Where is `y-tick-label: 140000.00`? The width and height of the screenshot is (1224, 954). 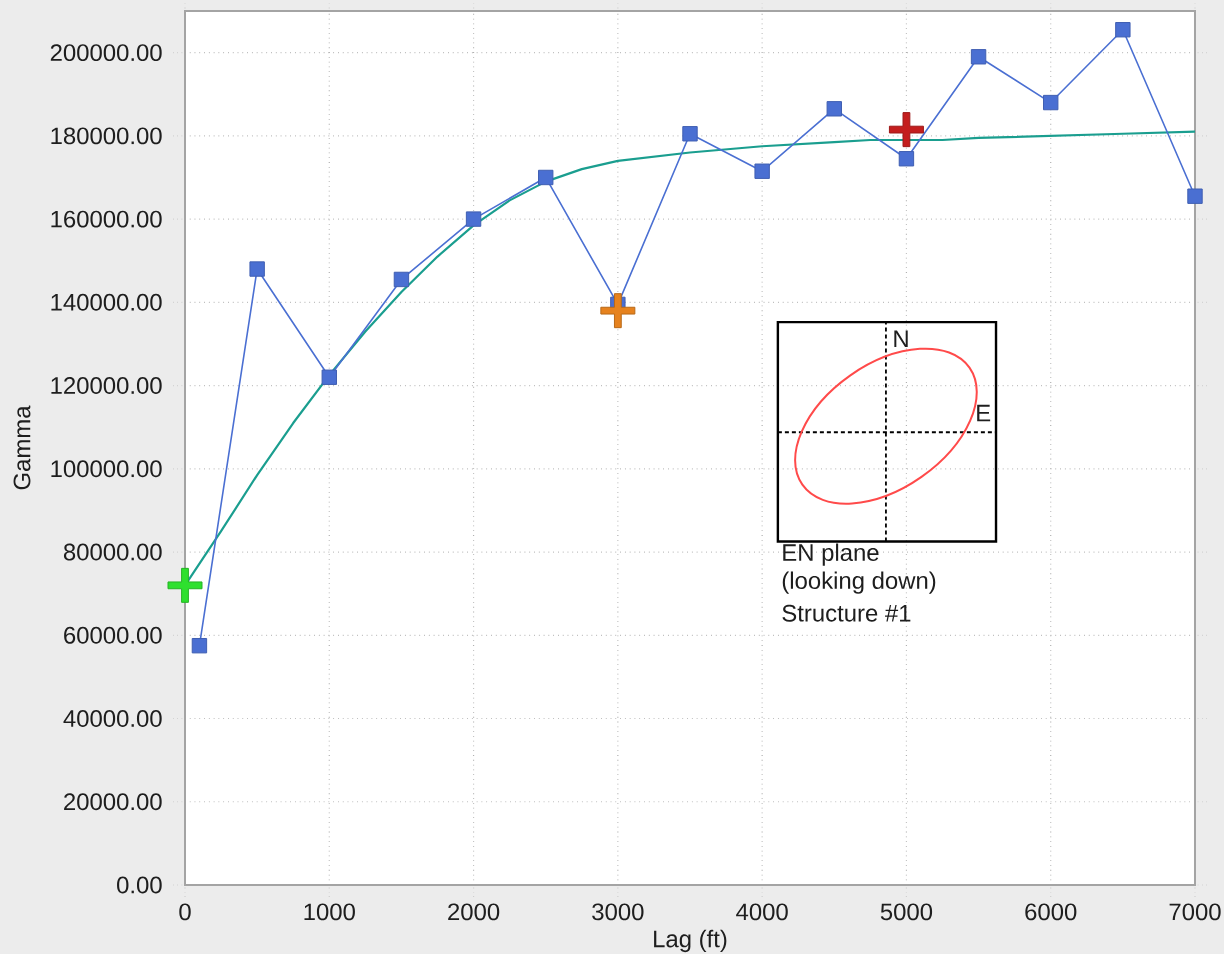
y-tick-label: 140000.00 is located at coordinates (106, 302).